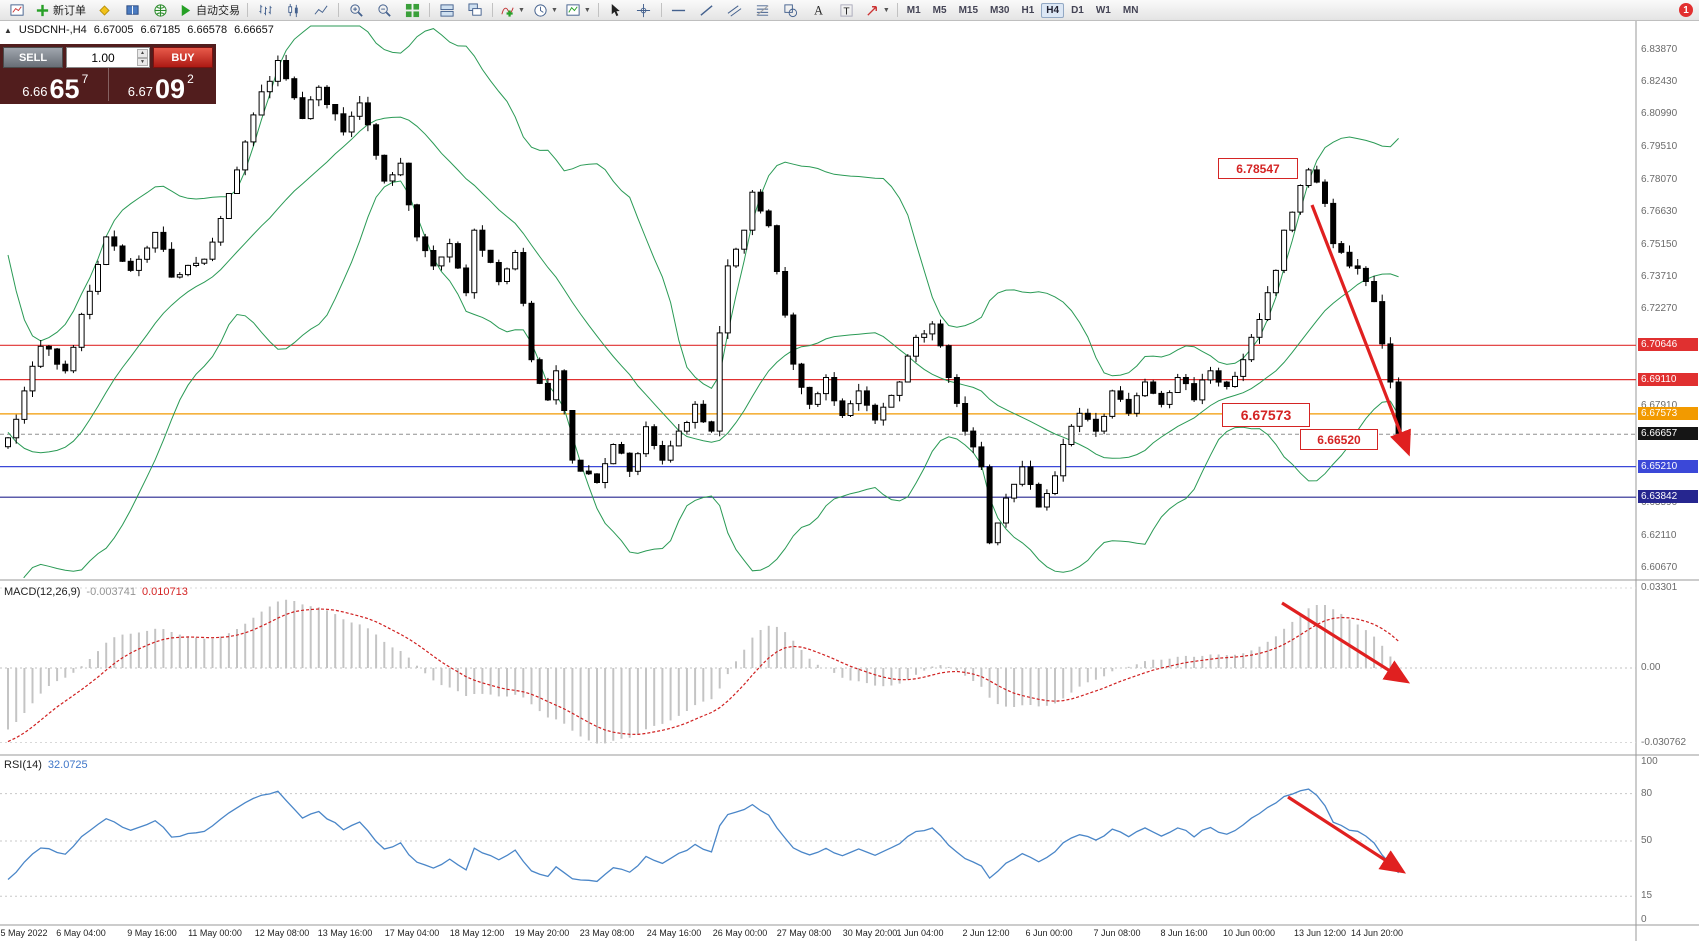 The image size is (1699, 946). I want to click on arrows-tool-button: ▼, so click(877, 10).